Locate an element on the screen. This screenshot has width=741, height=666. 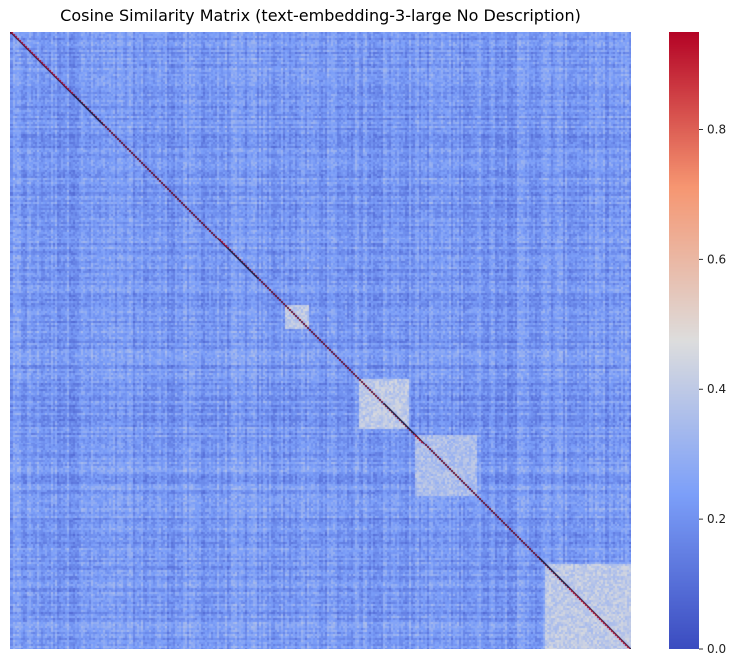
colorbar-tick-label: 0.0 is located at coordinates (716, 649).